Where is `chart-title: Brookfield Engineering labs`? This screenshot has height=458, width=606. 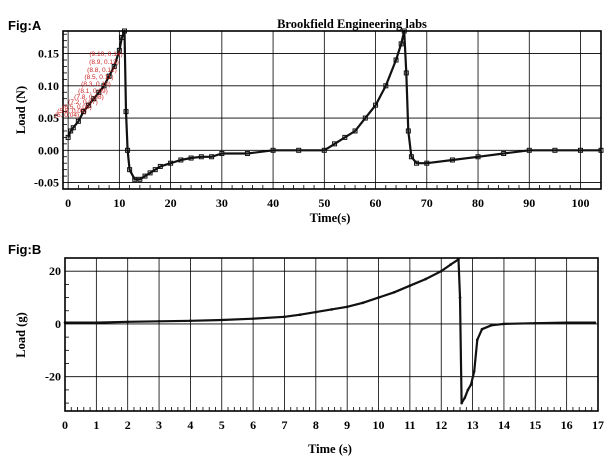
chart-title: Brookfield Engineering labs is located at coordinates (352, 24).